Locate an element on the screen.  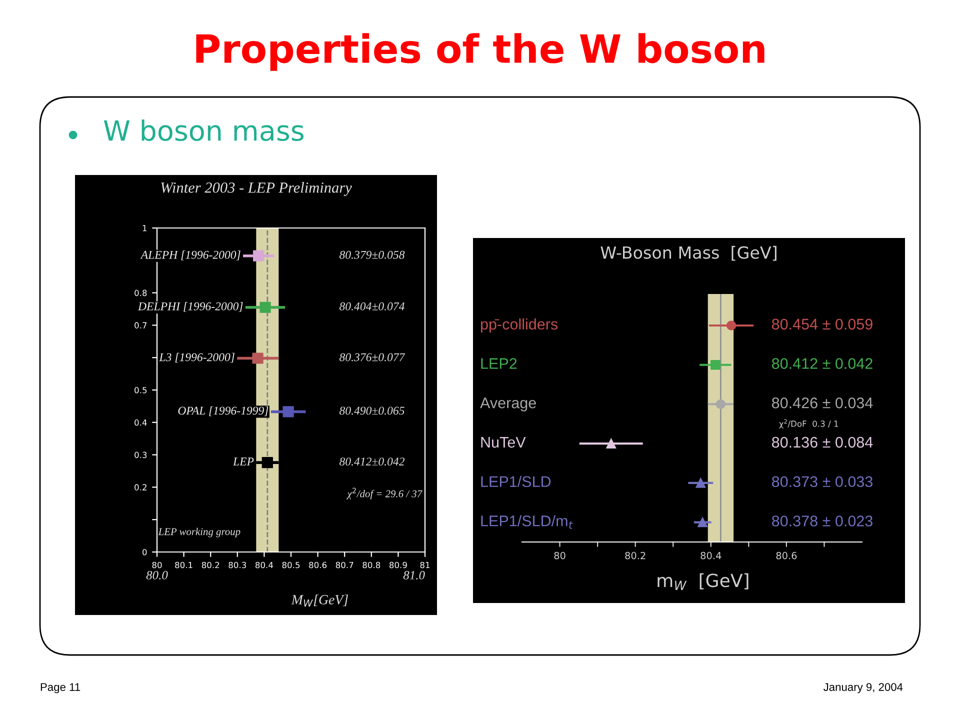
annotation: 80.373 ± 0.033 is located at coordinates (822, 482).